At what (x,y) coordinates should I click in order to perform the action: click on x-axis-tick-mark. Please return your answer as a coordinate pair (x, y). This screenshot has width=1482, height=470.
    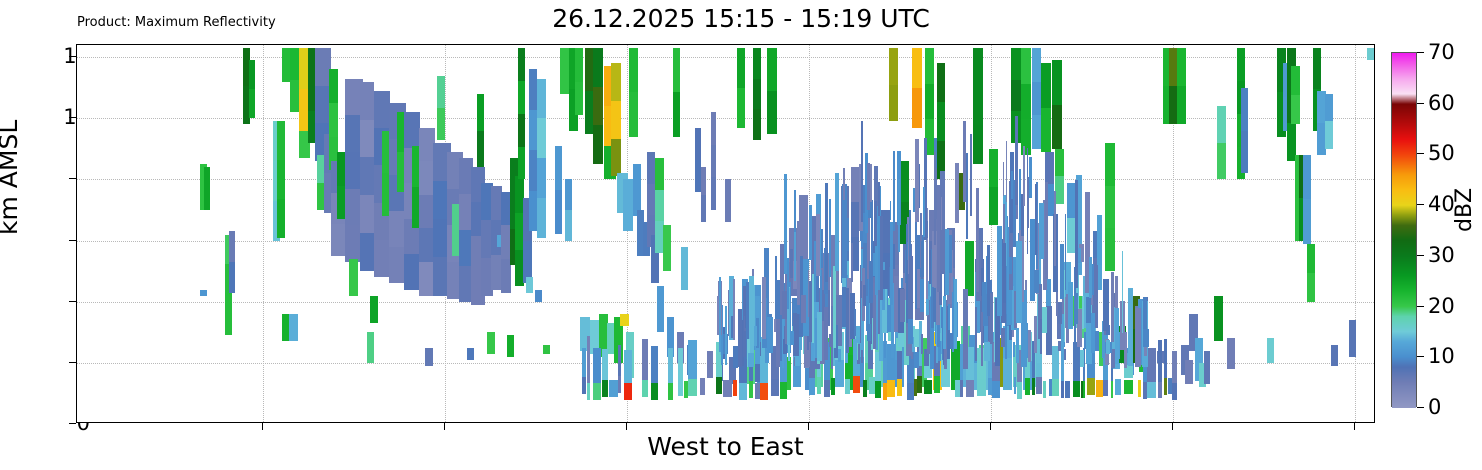
    Looking at the image, I should click on (444, 426).